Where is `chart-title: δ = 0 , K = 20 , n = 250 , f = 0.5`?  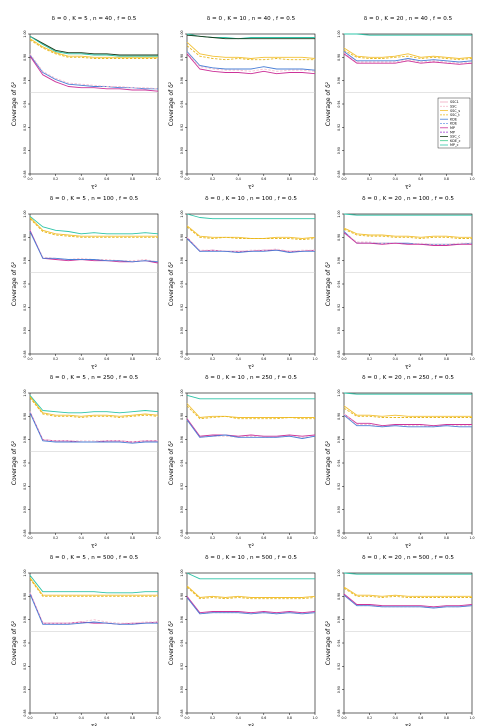
chart-title: δ = 0 , K = 20 , n = 250 , f = 0.5 is located at coordinates (408, 378).